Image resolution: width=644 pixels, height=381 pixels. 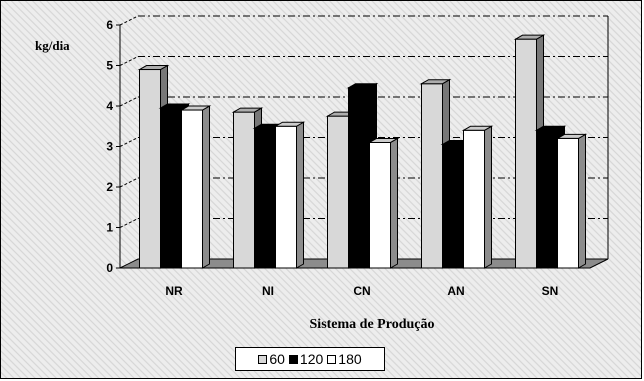 I want to click on legend-item: 120, so click(x=306, y=359).